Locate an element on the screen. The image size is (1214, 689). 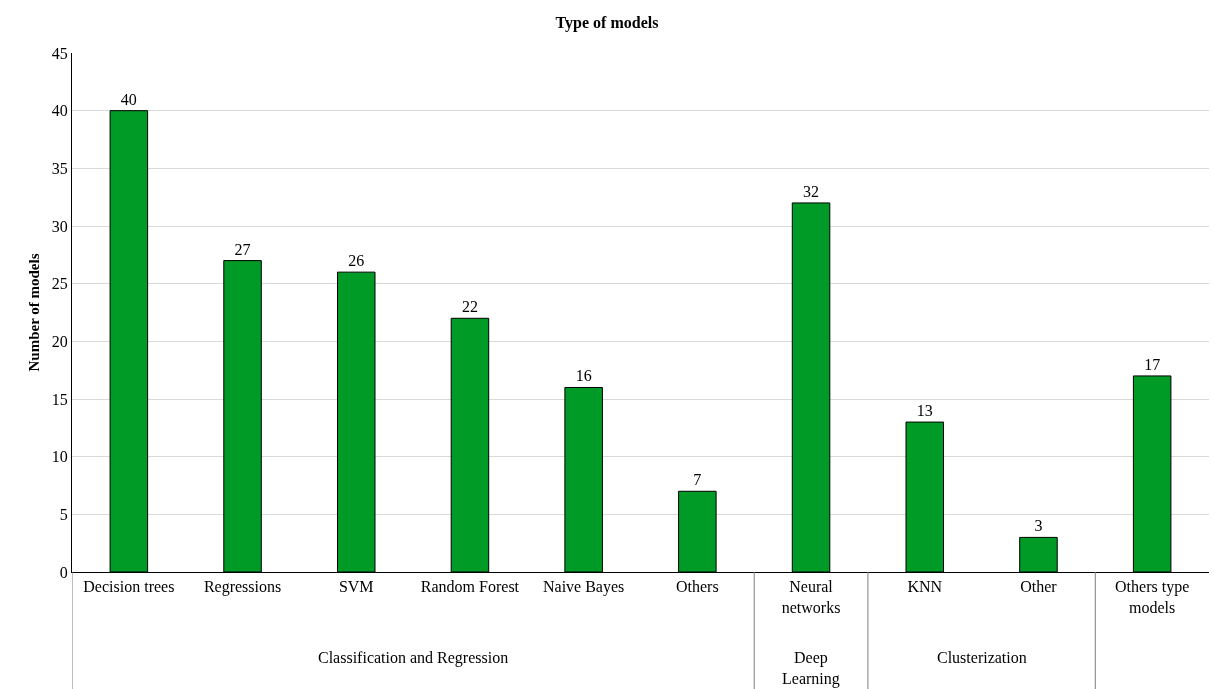
data-label: 26 is located at coordinates (356, 261).